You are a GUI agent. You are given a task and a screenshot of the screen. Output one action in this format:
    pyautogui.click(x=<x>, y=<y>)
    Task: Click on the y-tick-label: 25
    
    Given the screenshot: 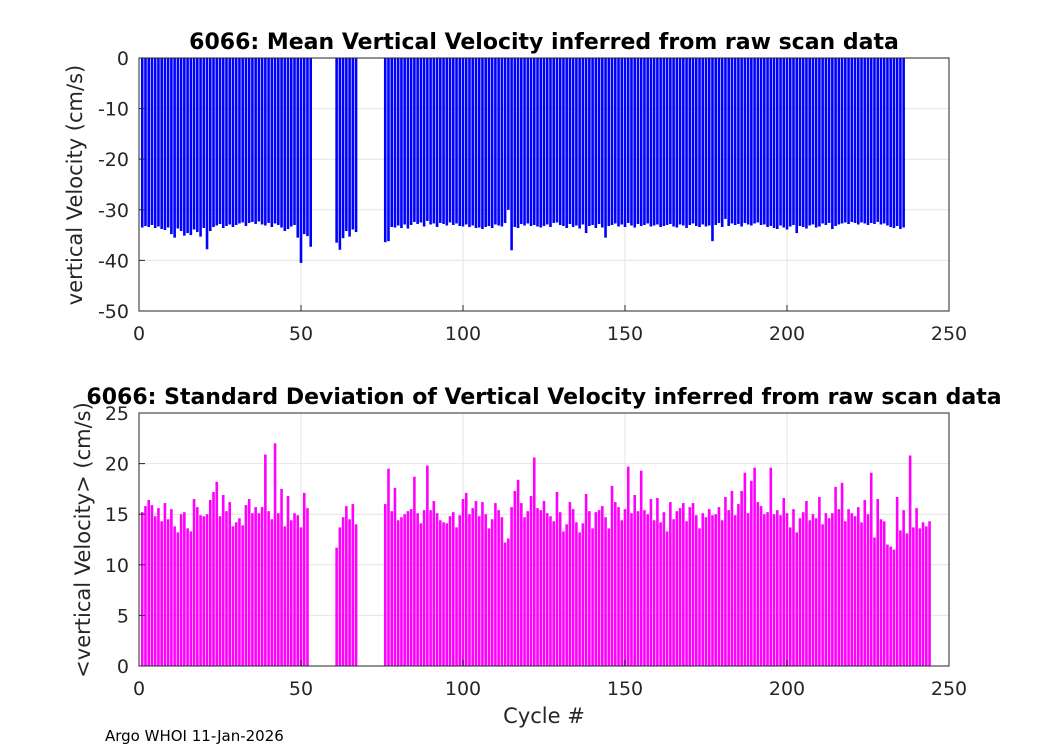 What is the action you would take?
    pyautogui.click(x=117, y=414)
    